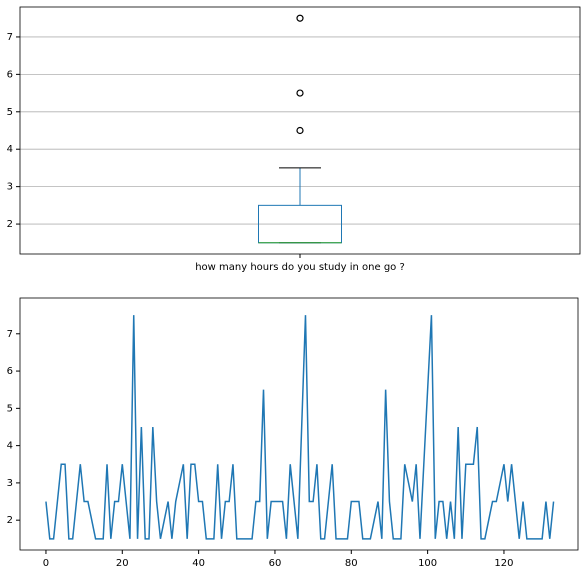 The height and width of the screenshot is (579, 585). What do you see at coordinates (503, 563) in the screenshot?
I see `x-tick-label: 120` at bounding box center [503, 563].